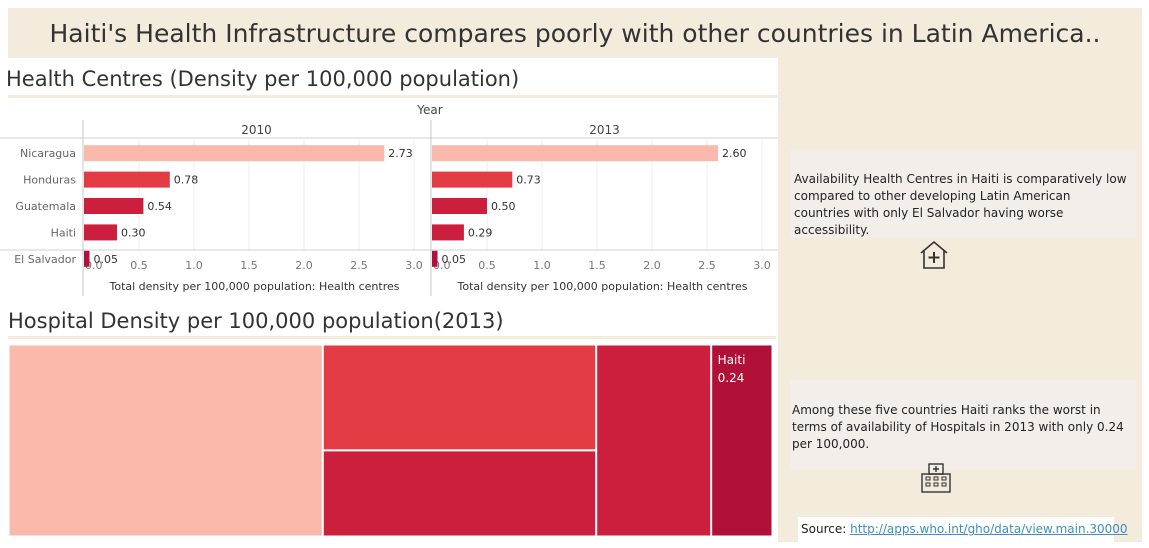 The height and width of the screenshot is (548, 1149). Describe the element at coordinates (186, 180) in the screenshot. I see `data-label: 0.78` at that location.